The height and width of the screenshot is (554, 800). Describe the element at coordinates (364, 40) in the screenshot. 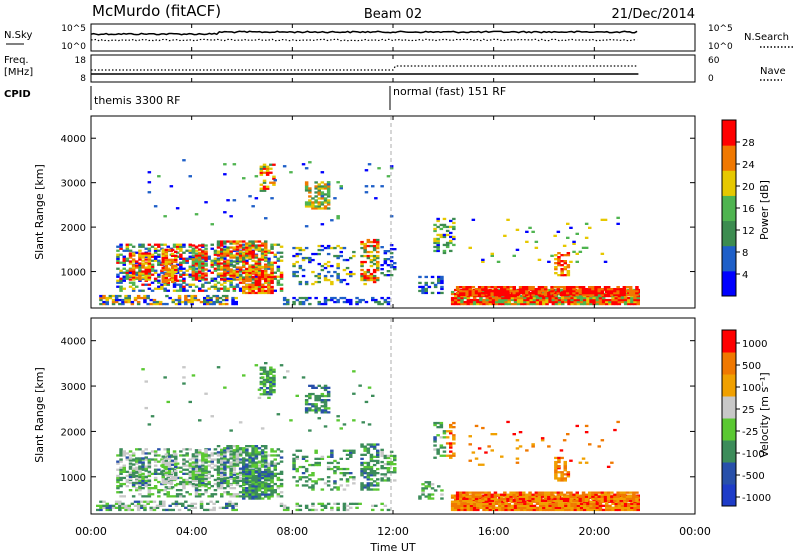

I see `nsearch-trace` at that location.